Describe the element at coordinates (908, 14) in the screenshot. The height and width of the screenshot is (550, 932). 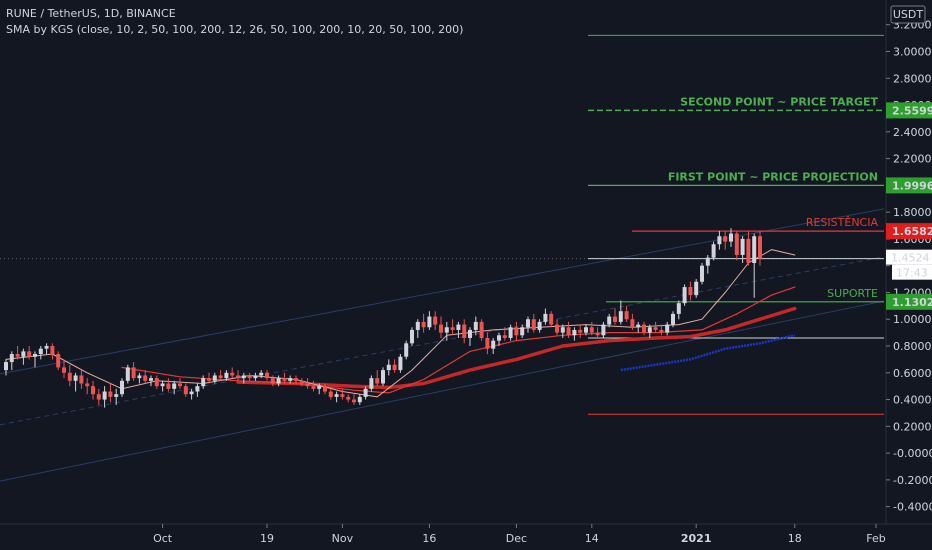
I see `currency-badge` at that location.